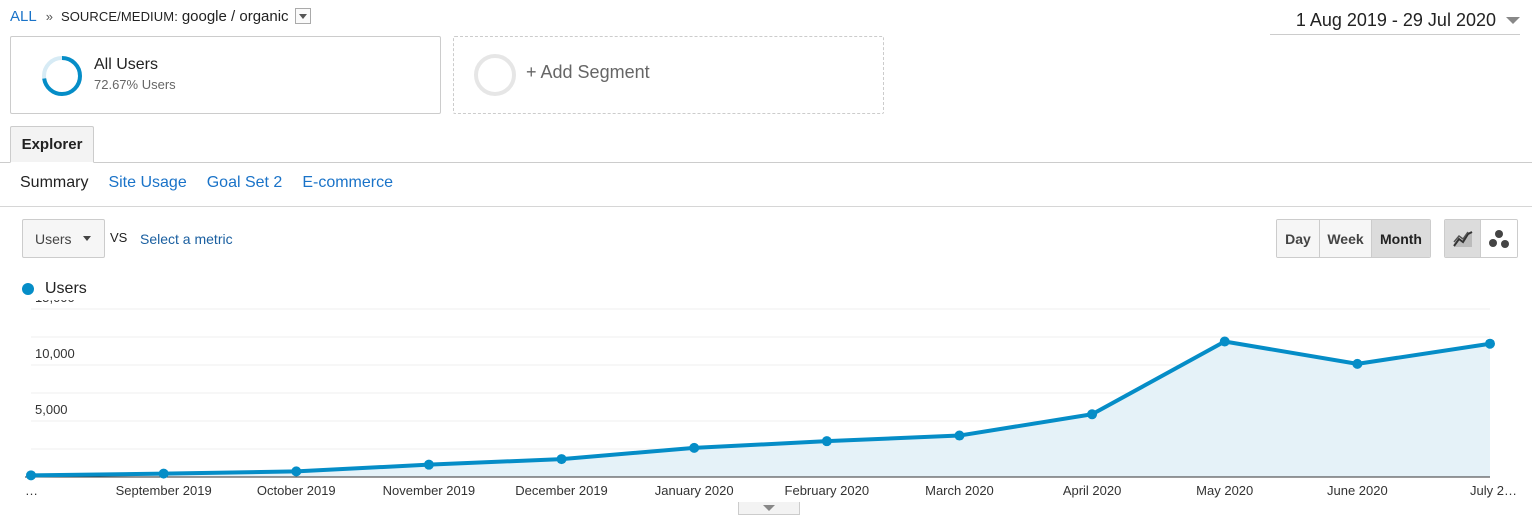  Describe the element at coordinates (766, 206) in the screenshot. I see `subtab-divider` at that location.